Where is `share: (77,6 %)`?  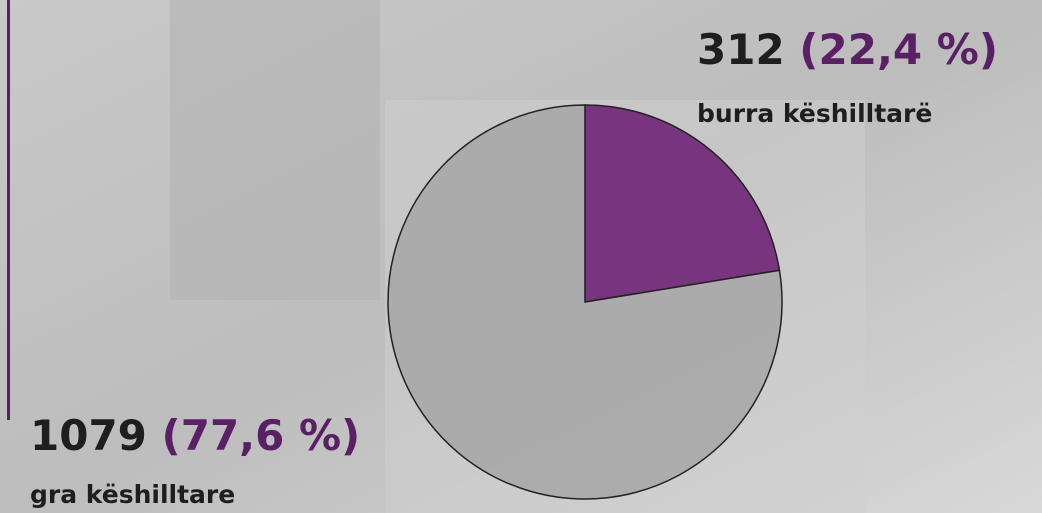
share: (77,6 %) is located at coordinates (261, 435).